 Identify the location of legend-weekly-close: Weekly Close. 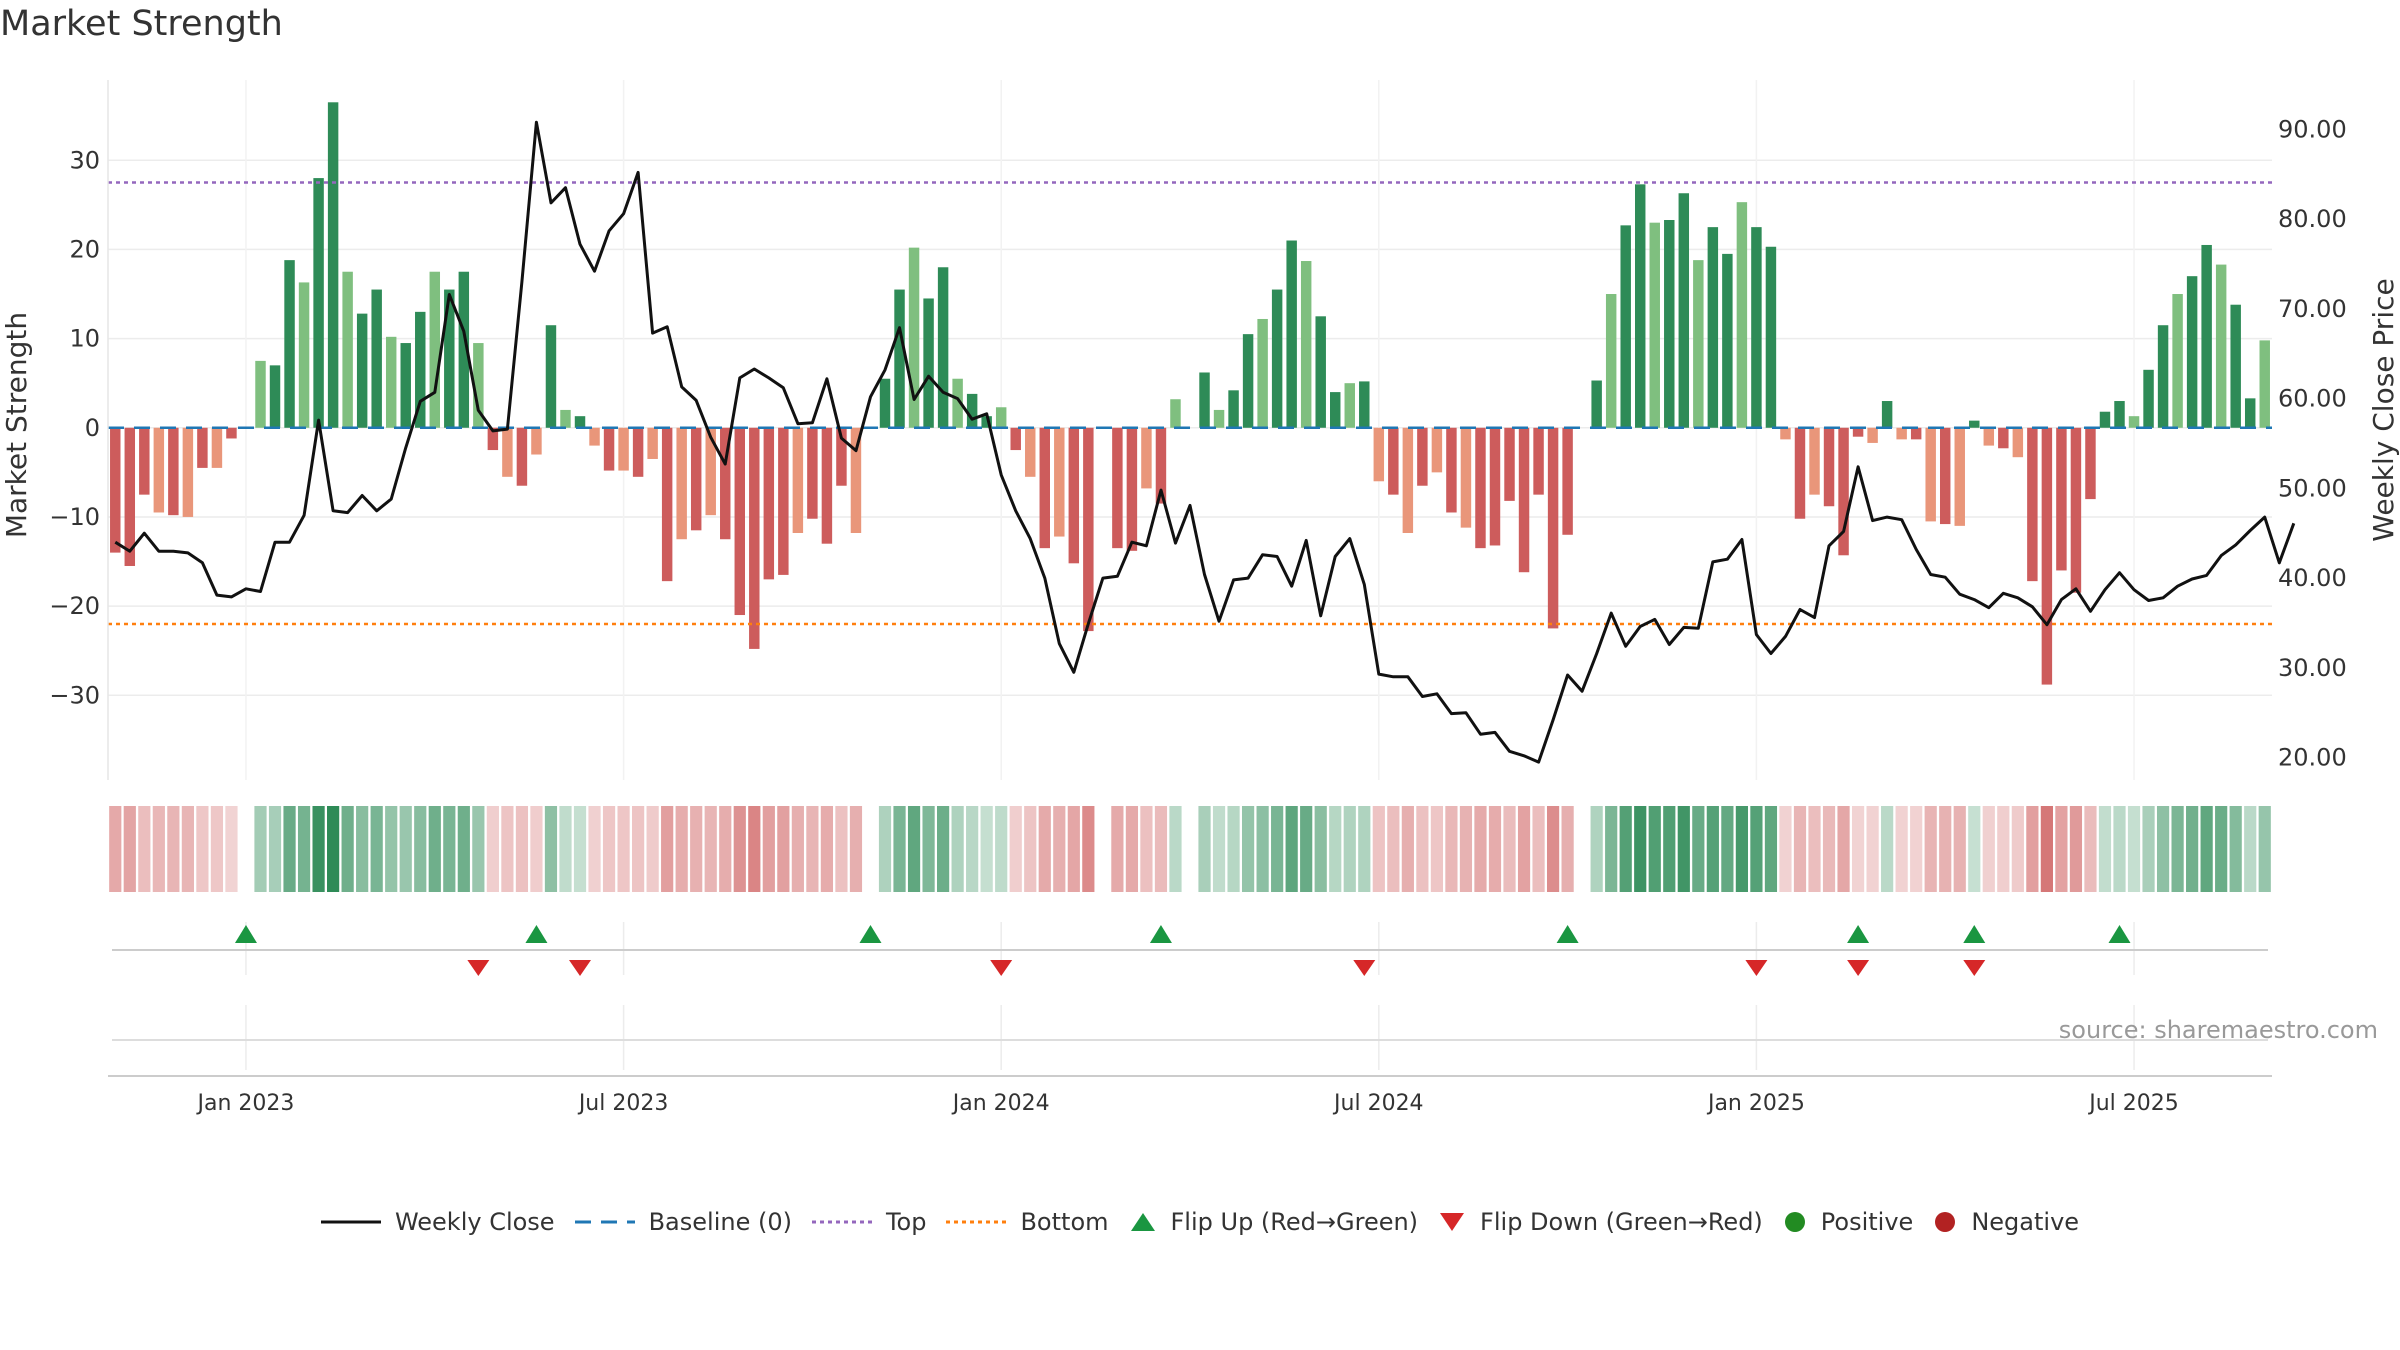
(437, 1222).